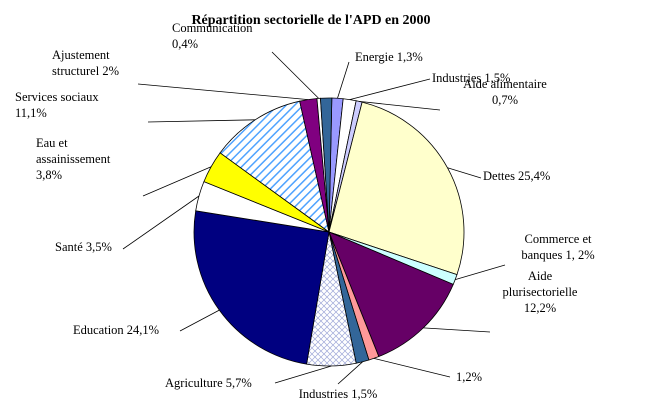 This screenshot has height=414, width=646. Describe the element at coordinates (557, 247) in the screenshot. I see `slice-label: Commerce et banques 1, 2%` at that location.